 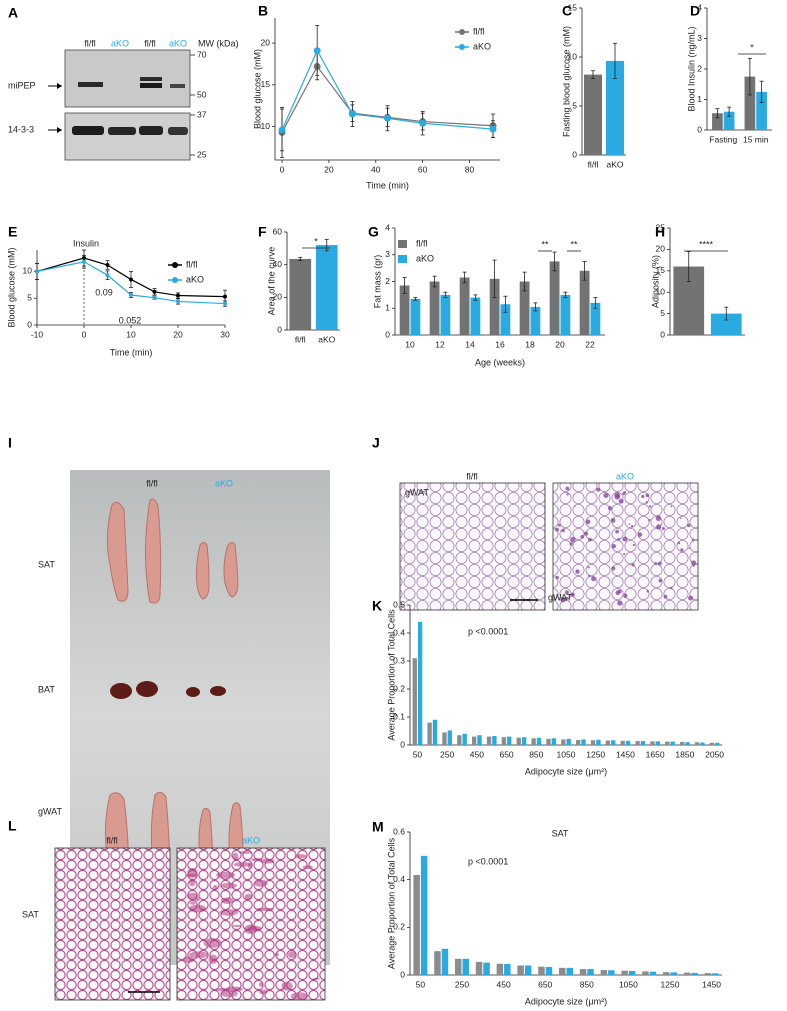 What do you see at coordinates (12, 826) in the screenshot?
I see `panel-letter: L` at bounding box center [12, 826].